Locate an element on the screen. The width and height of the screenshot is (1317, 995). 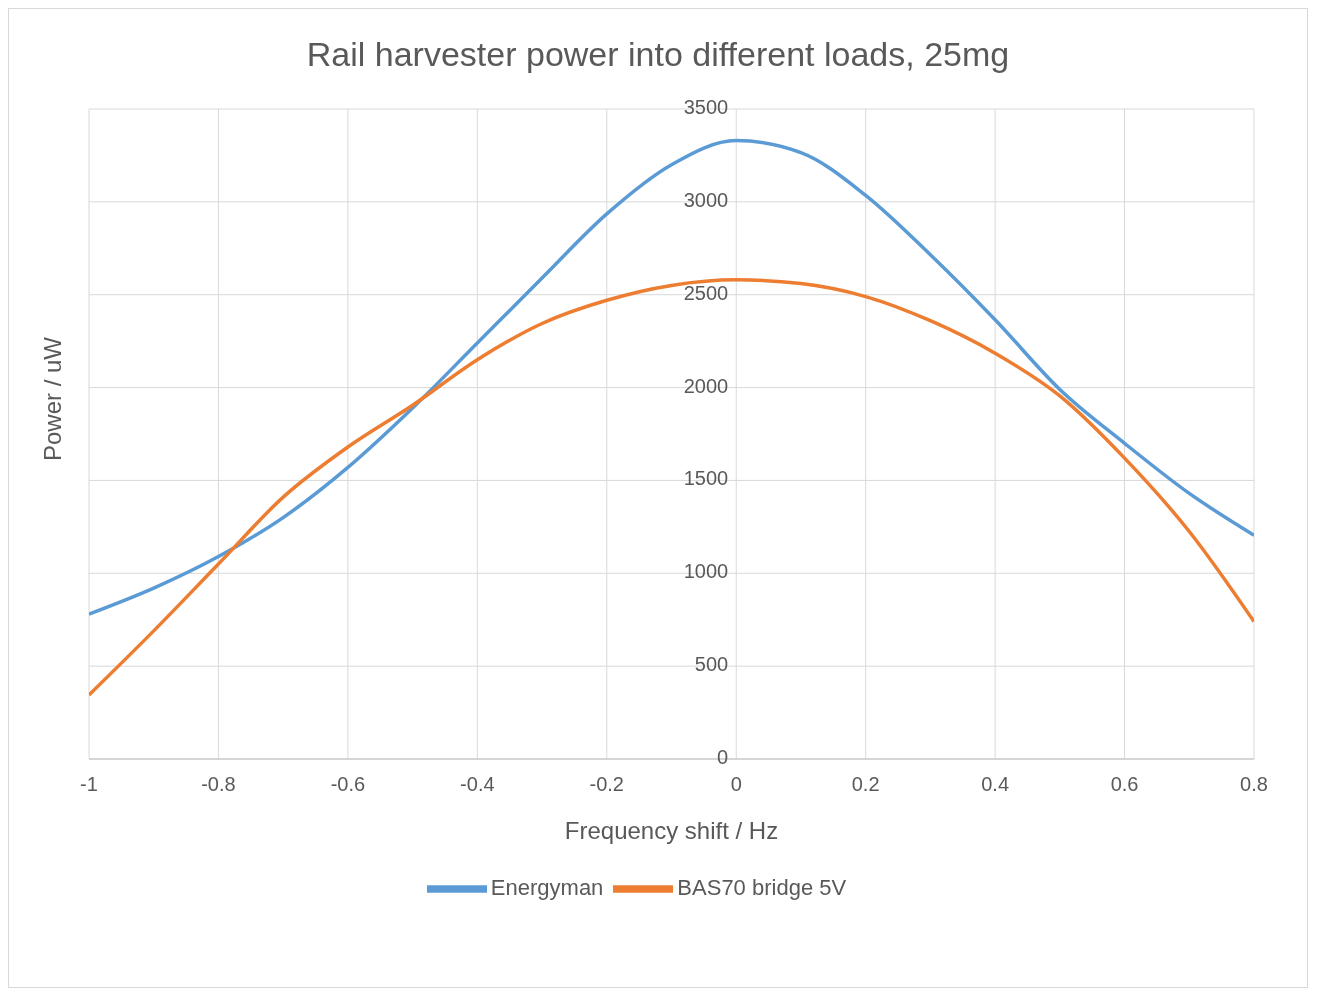
x-tick-label: -1 is located at coordinates (89, 784).